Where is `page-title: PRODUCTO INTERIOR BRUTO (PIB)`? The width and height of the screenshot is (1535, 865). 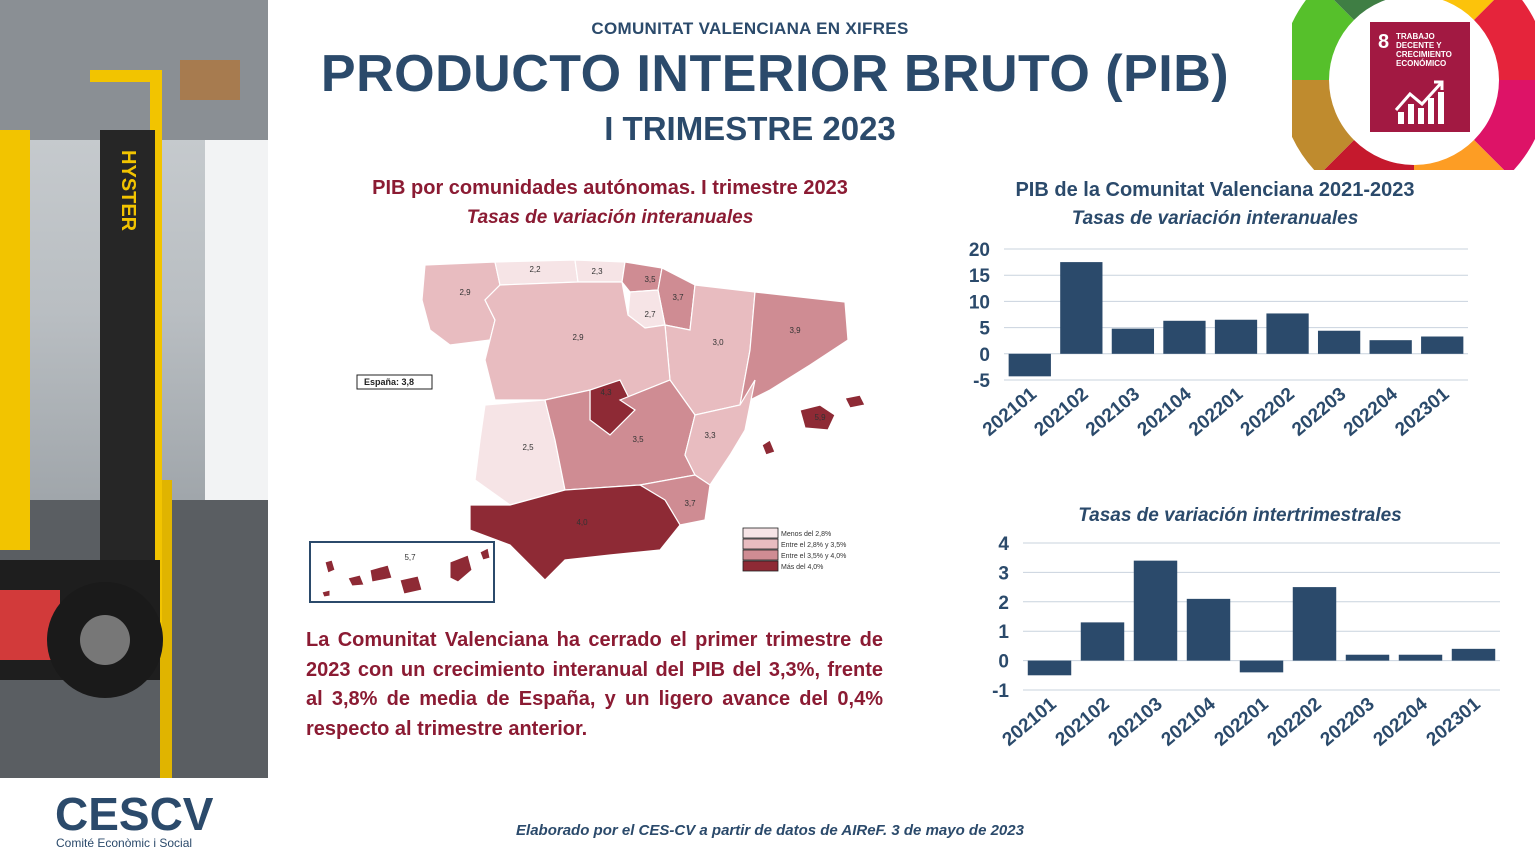 page-title: PRODUCTO INTERIOR BRUTO (PIB) is located at coordinates (775, 74).